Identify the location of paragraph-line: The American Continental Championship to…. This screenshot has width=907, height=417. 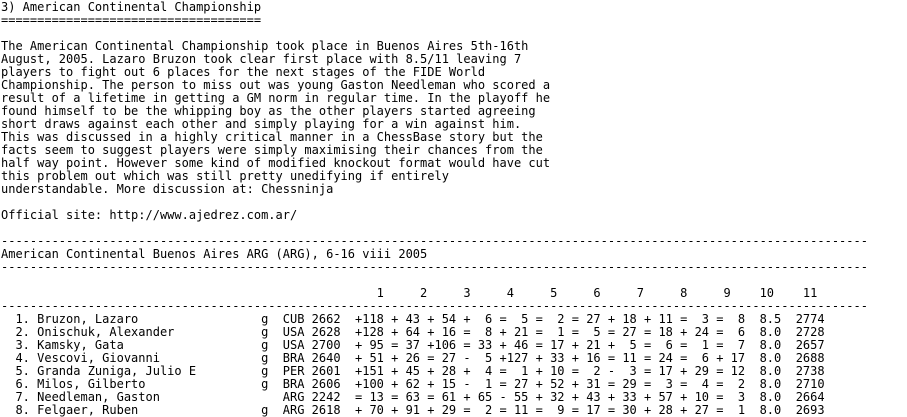
(265, 46).